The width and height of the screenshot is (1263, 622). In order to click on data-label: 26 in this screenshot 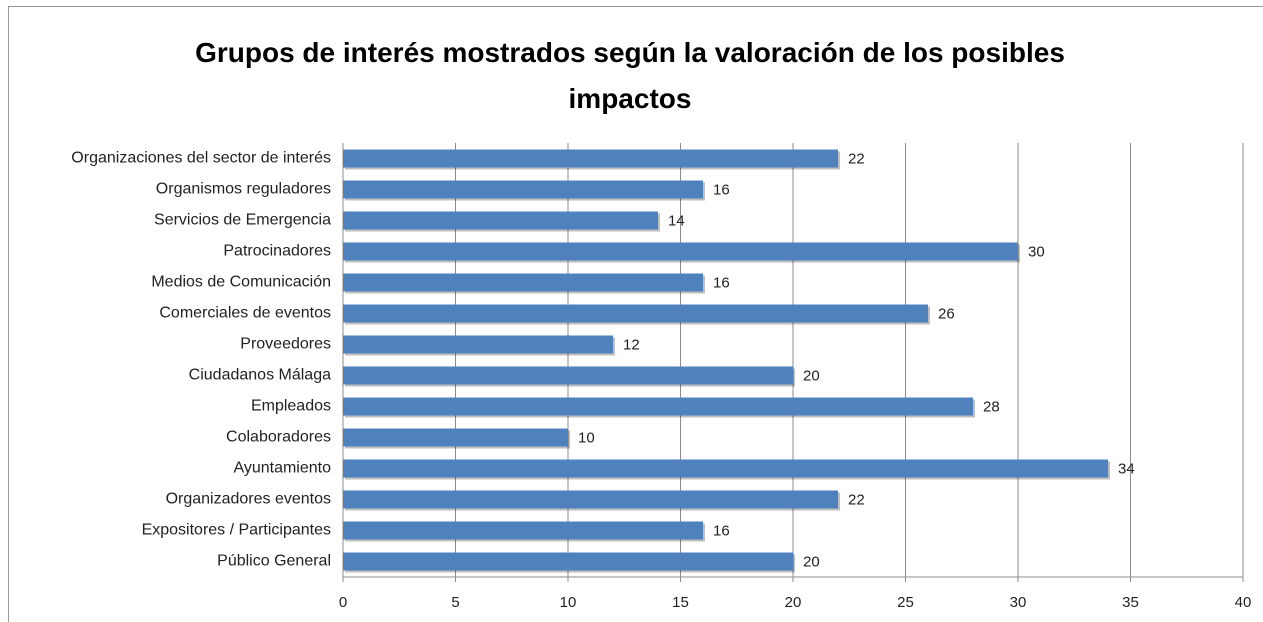, I will do `click(946, 313)`.